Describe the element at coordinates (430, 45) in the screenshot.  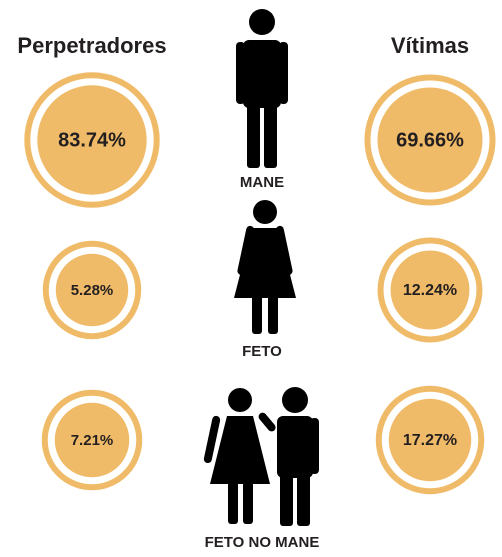
I see `series-header: Vítimas` at that location.